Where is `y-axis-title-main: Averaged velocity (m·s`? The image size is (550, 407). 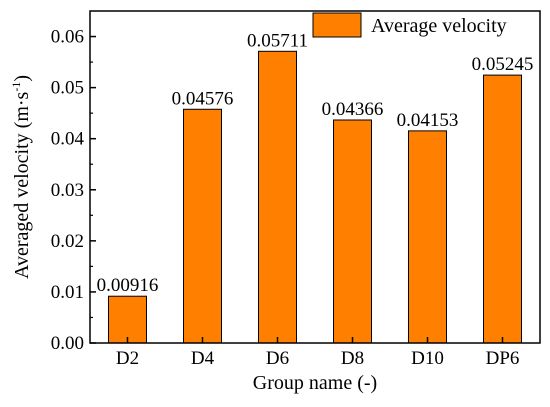 y-axis-title-main: Averaged velocity (m·s is located at coordinates (22, 185).